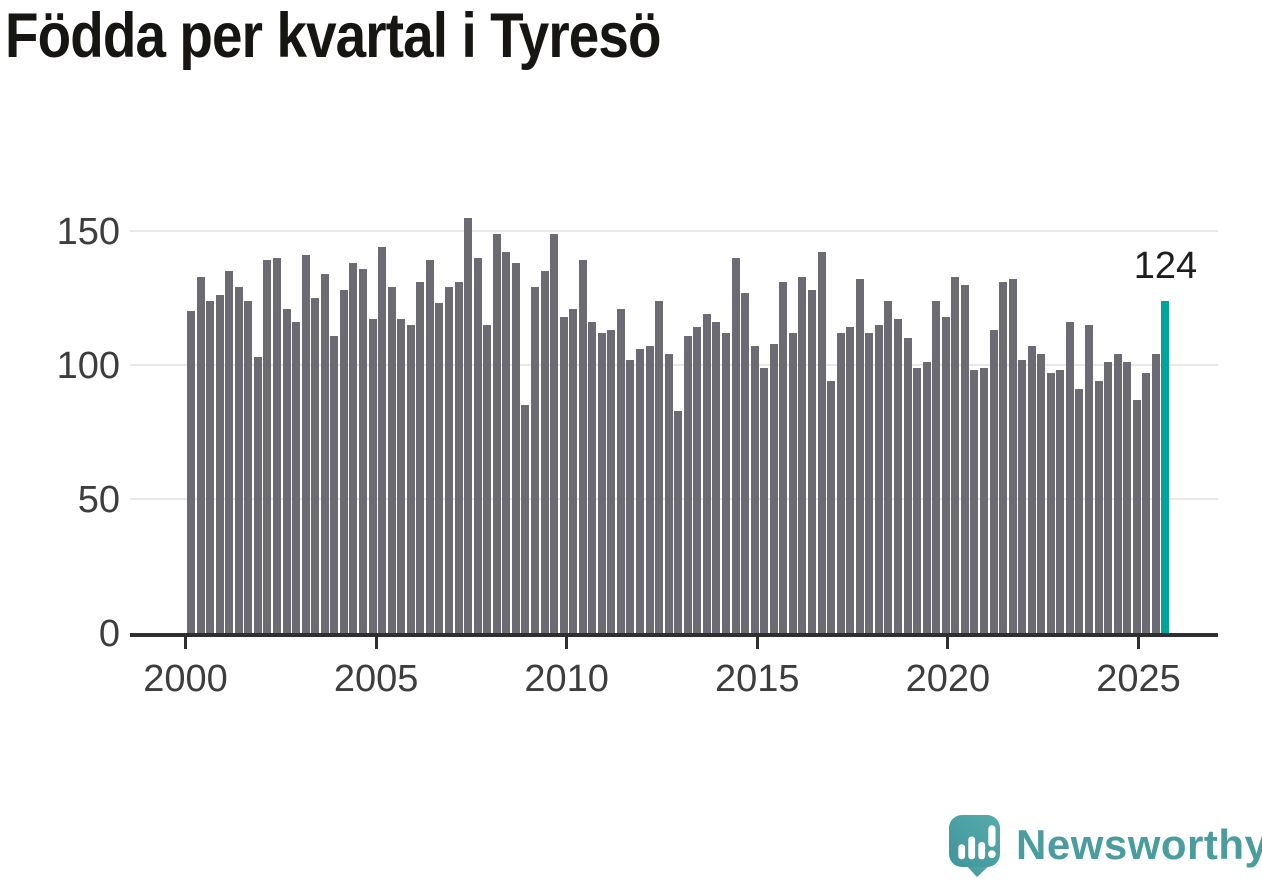  Describe the element at coordinates (566, 679) in the screenshot. I see `x-tick-label-2010: 2010` at that location.